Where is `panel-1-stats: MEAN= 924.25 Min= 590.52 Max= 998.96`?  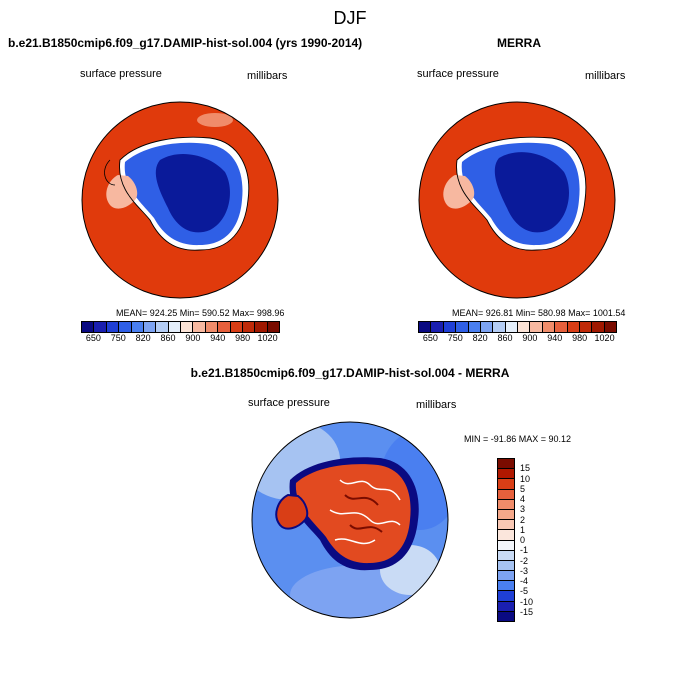 panel-1-stats: MEAN= 924.25 Min= 590.52 Max= 998.96 is located at coordinates (200, 313).